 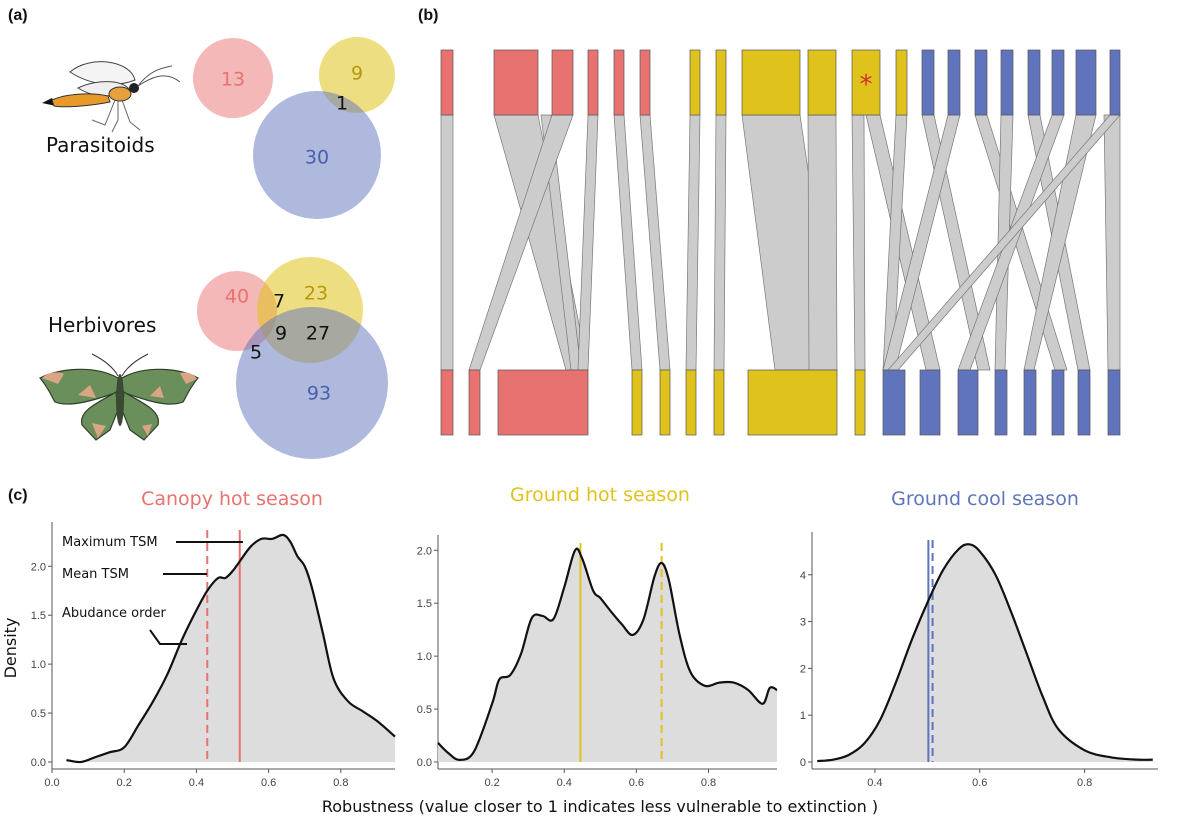 What do you see at coordinates (279, 302) in the screenshot?
I see `venn-count: 7` at bounding box center [279, 302].